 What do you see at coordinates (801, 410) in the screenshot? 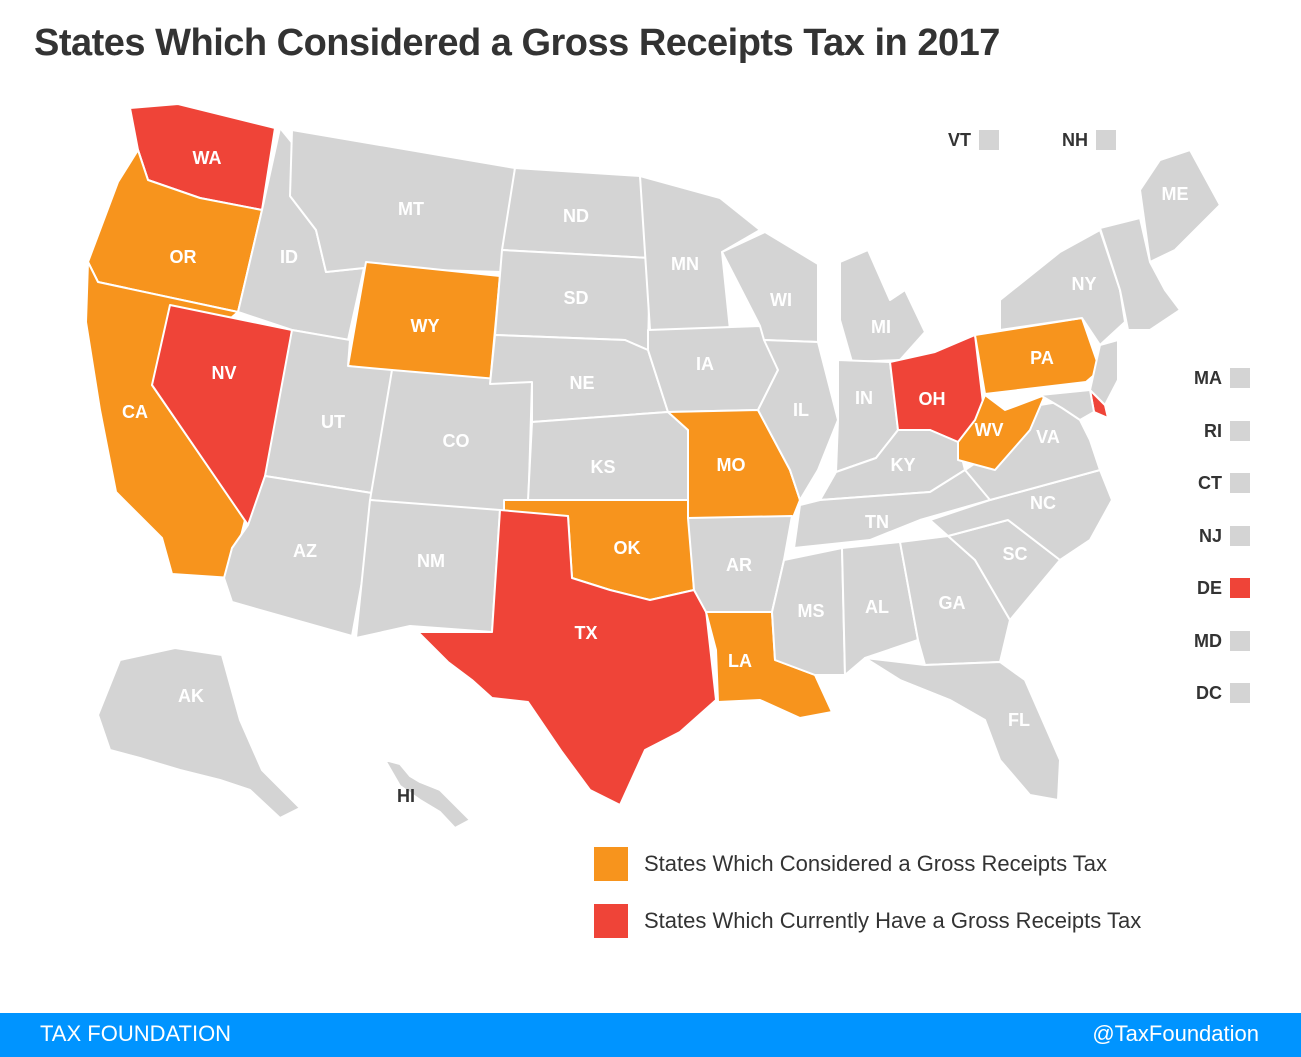
I see `state-label-il: IL` at bounding box center [801, 410].